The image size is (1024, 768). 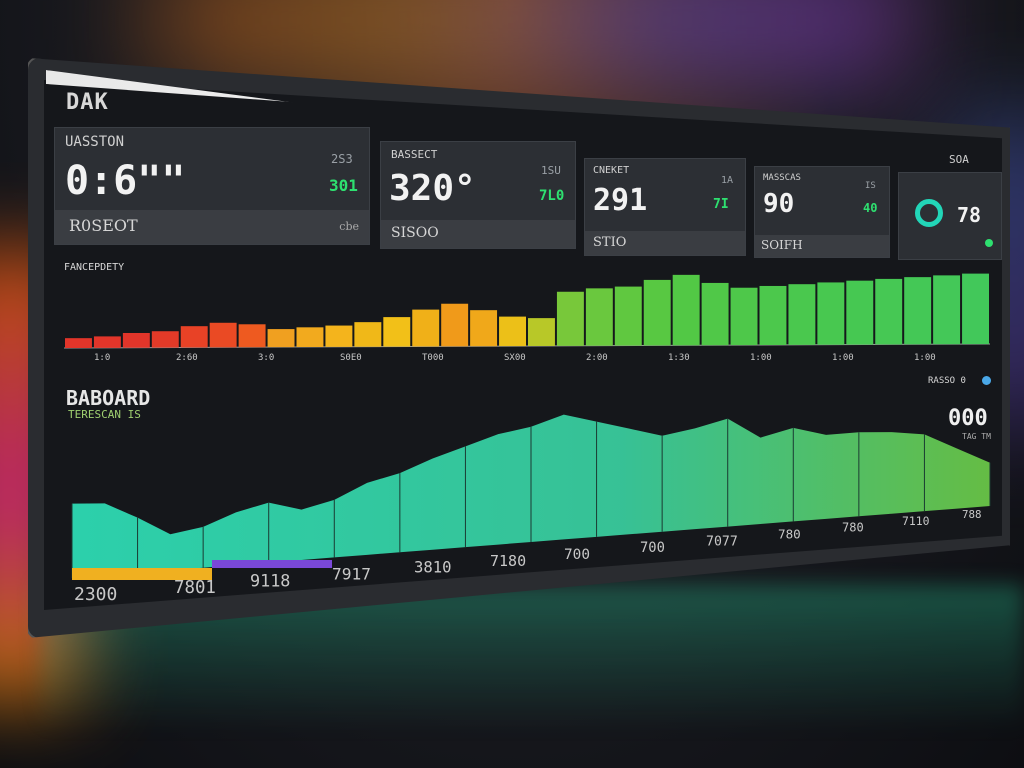 I want to click on x-tick-label: 788, so click(x=972, y=514).